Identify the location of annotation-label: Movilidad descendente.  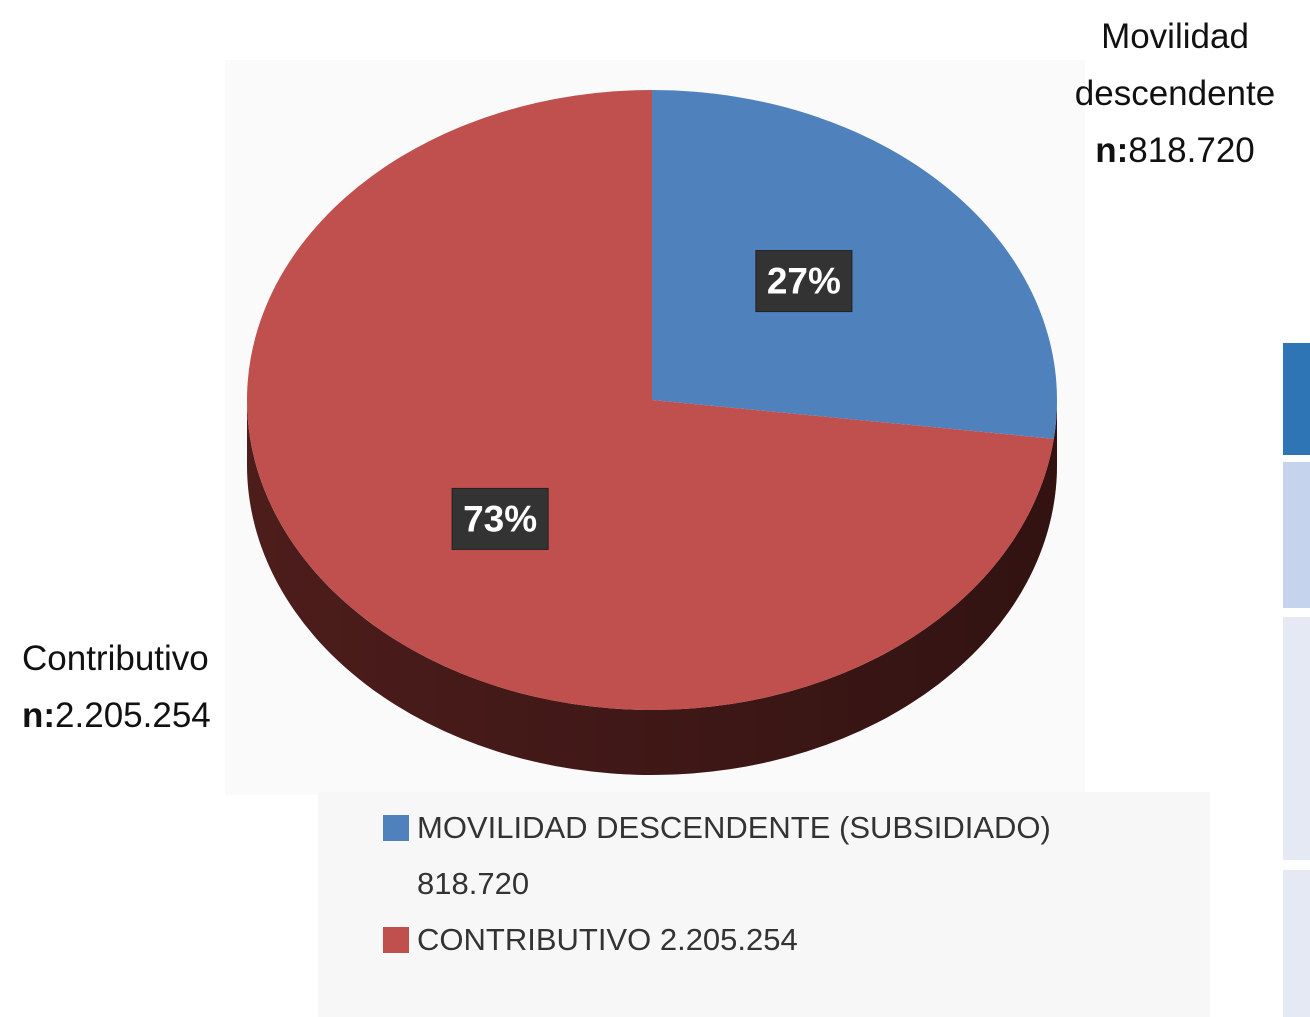
(1175, 65).